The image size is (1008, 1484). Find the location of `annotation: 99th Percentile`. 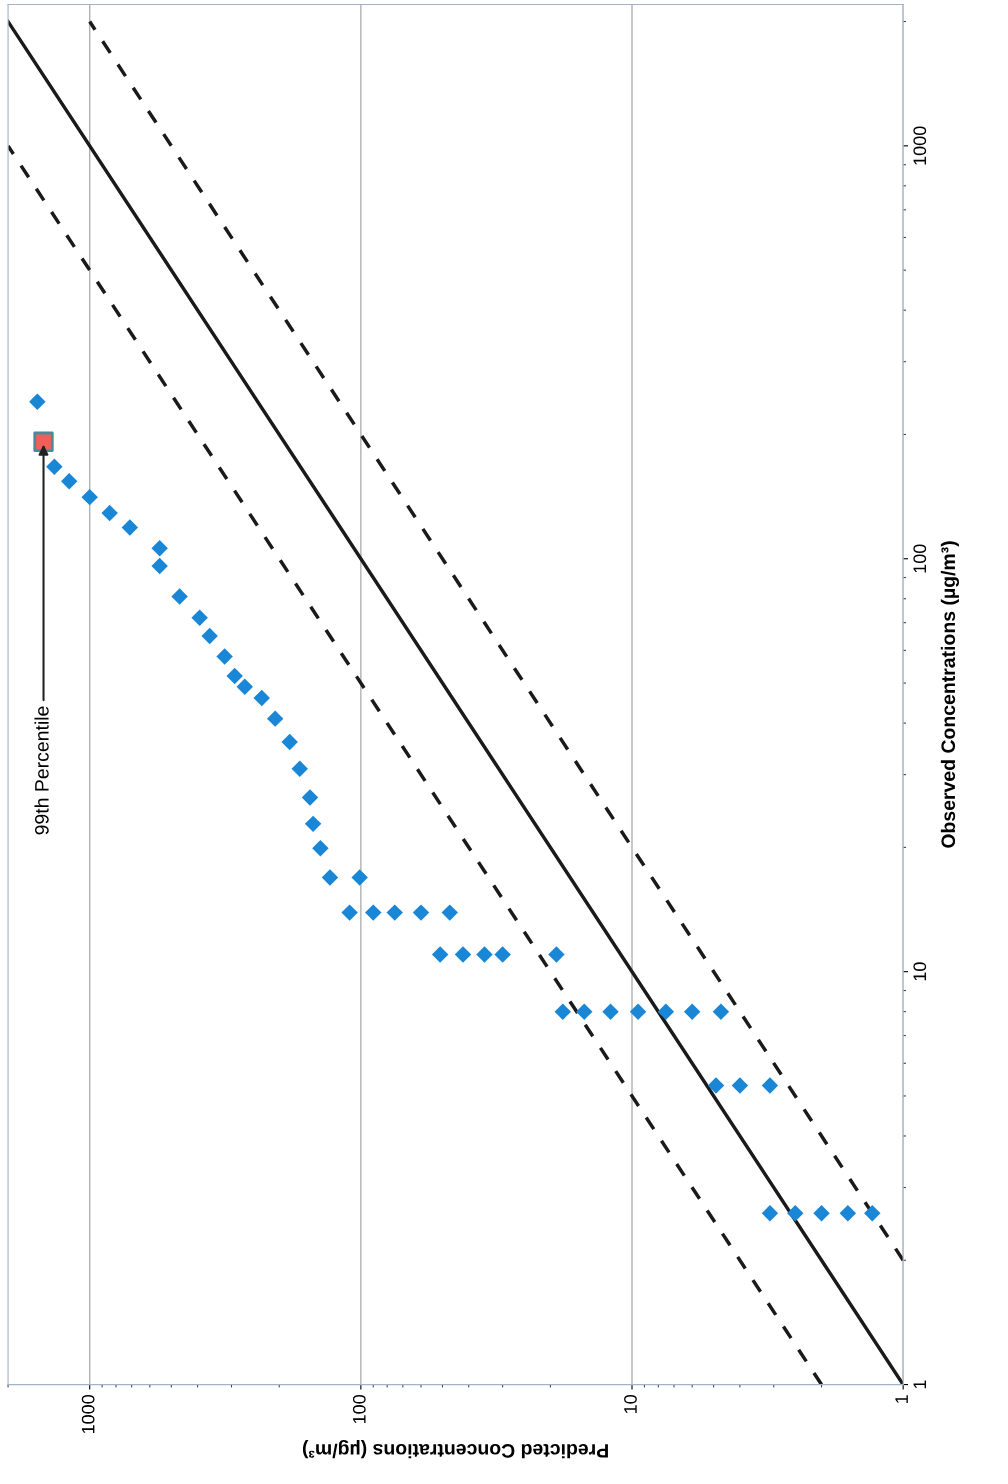

annotation: 99th Percentile is located at coordinates (41, 770).